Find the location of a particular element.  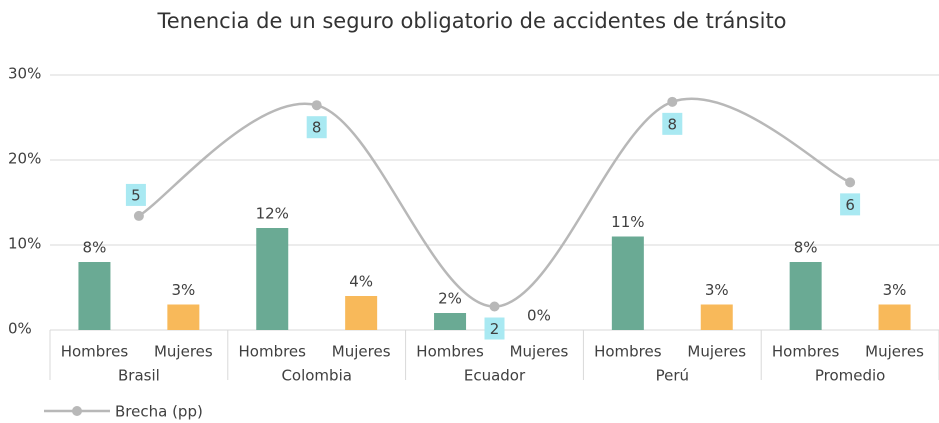

group-label: Ecuador is located at coordinates (495, 376).